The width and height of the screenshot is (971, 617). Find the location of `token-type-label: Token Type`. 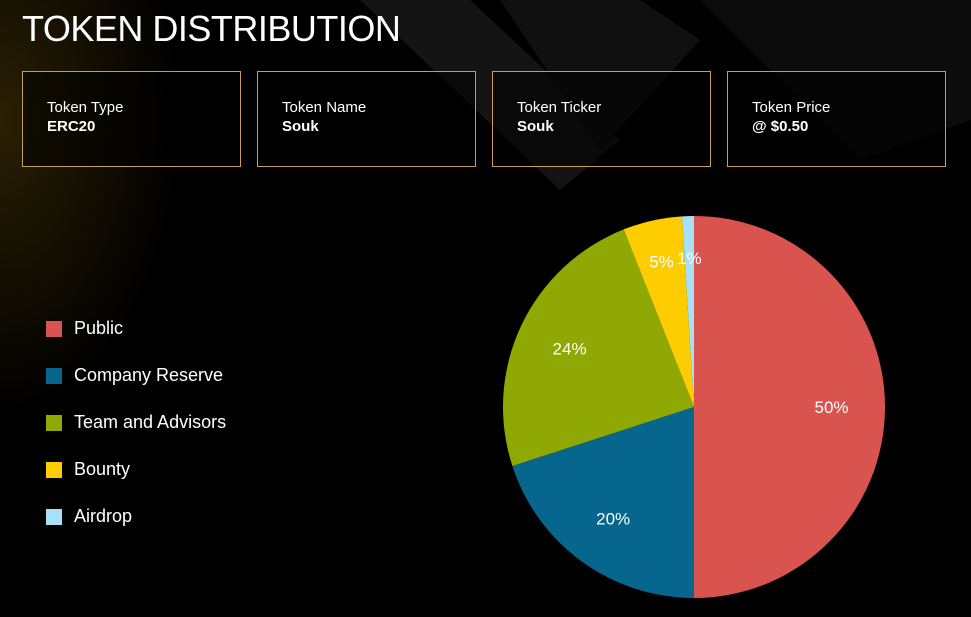

token-type-label: Token Type is located at coordinates (85, 107).